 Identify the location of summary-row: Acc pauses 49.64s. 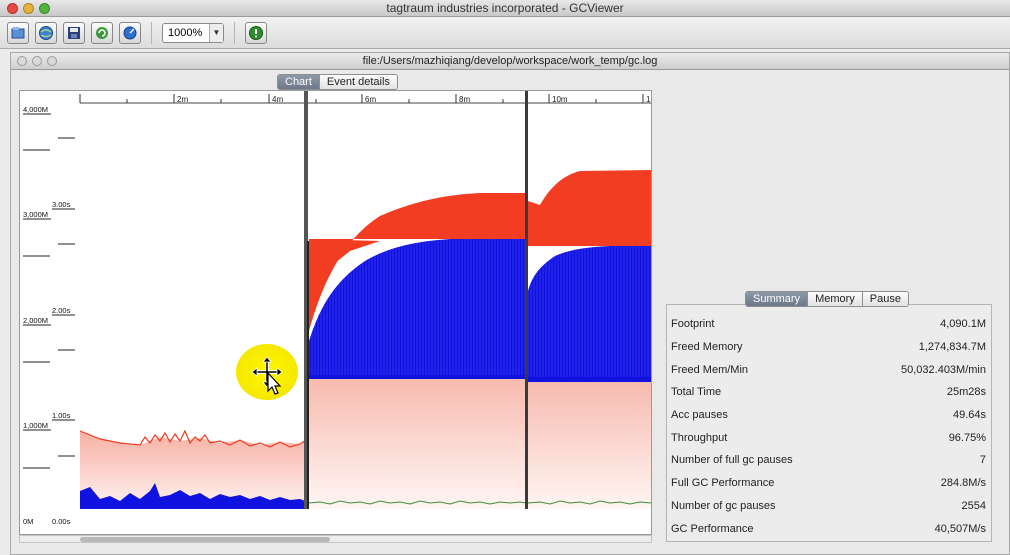
(829, 415).